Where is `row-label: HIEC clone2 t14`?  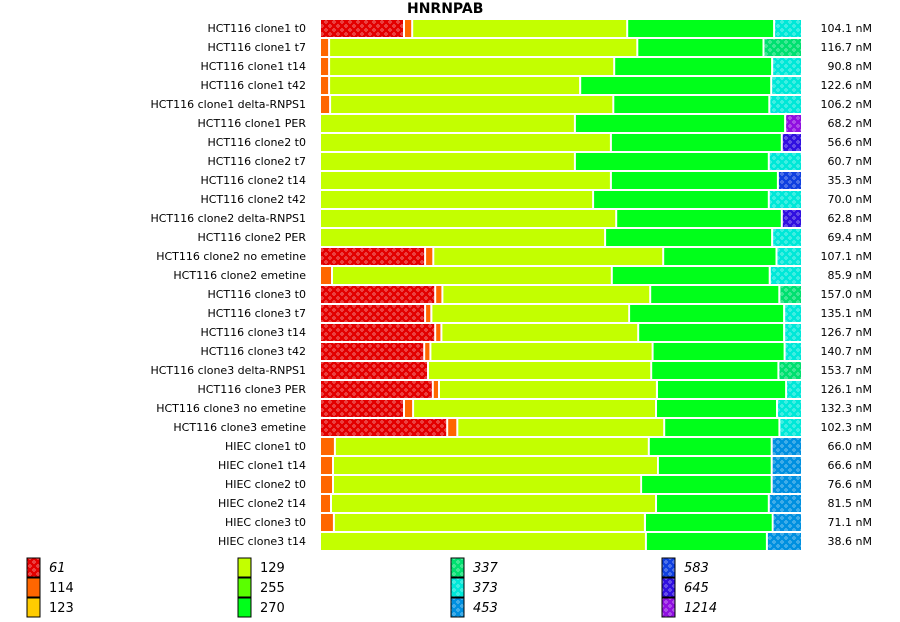 row-label: HIEC clone2 t14 is located at coordinates (262, 503).